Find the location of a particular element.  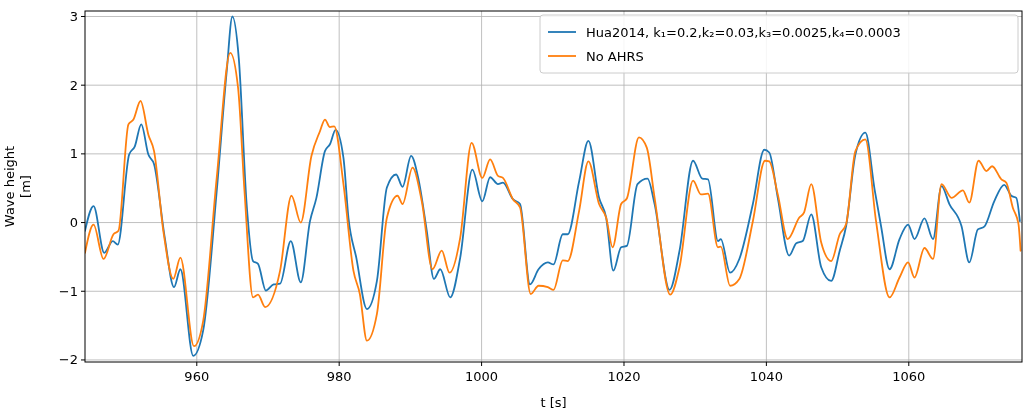

y-tick-label: −2 is located at coordinates (68, 360).